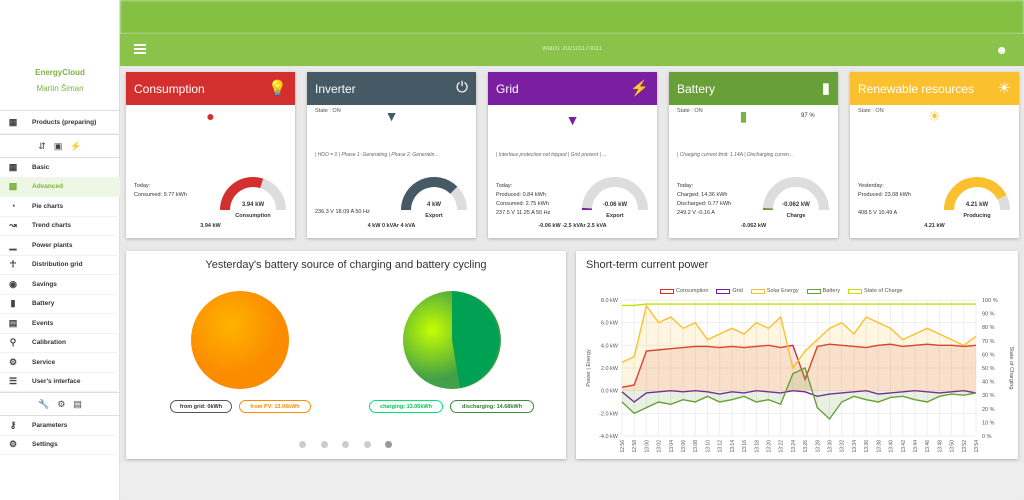 The height and width of the screenshot is (500, 1024). I want to click on sidebar-item-label: Trend charts, so click(52, 226).